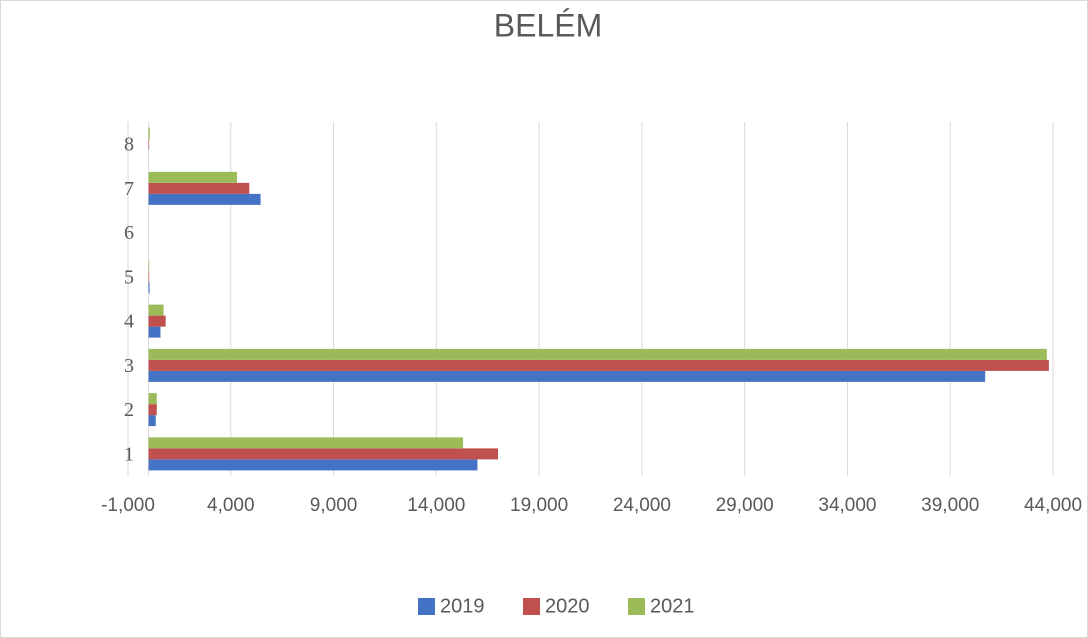  Describe the element at coordinates (334, 505) in the screenshot. I see `x-tick-label: 9,000` at that location.